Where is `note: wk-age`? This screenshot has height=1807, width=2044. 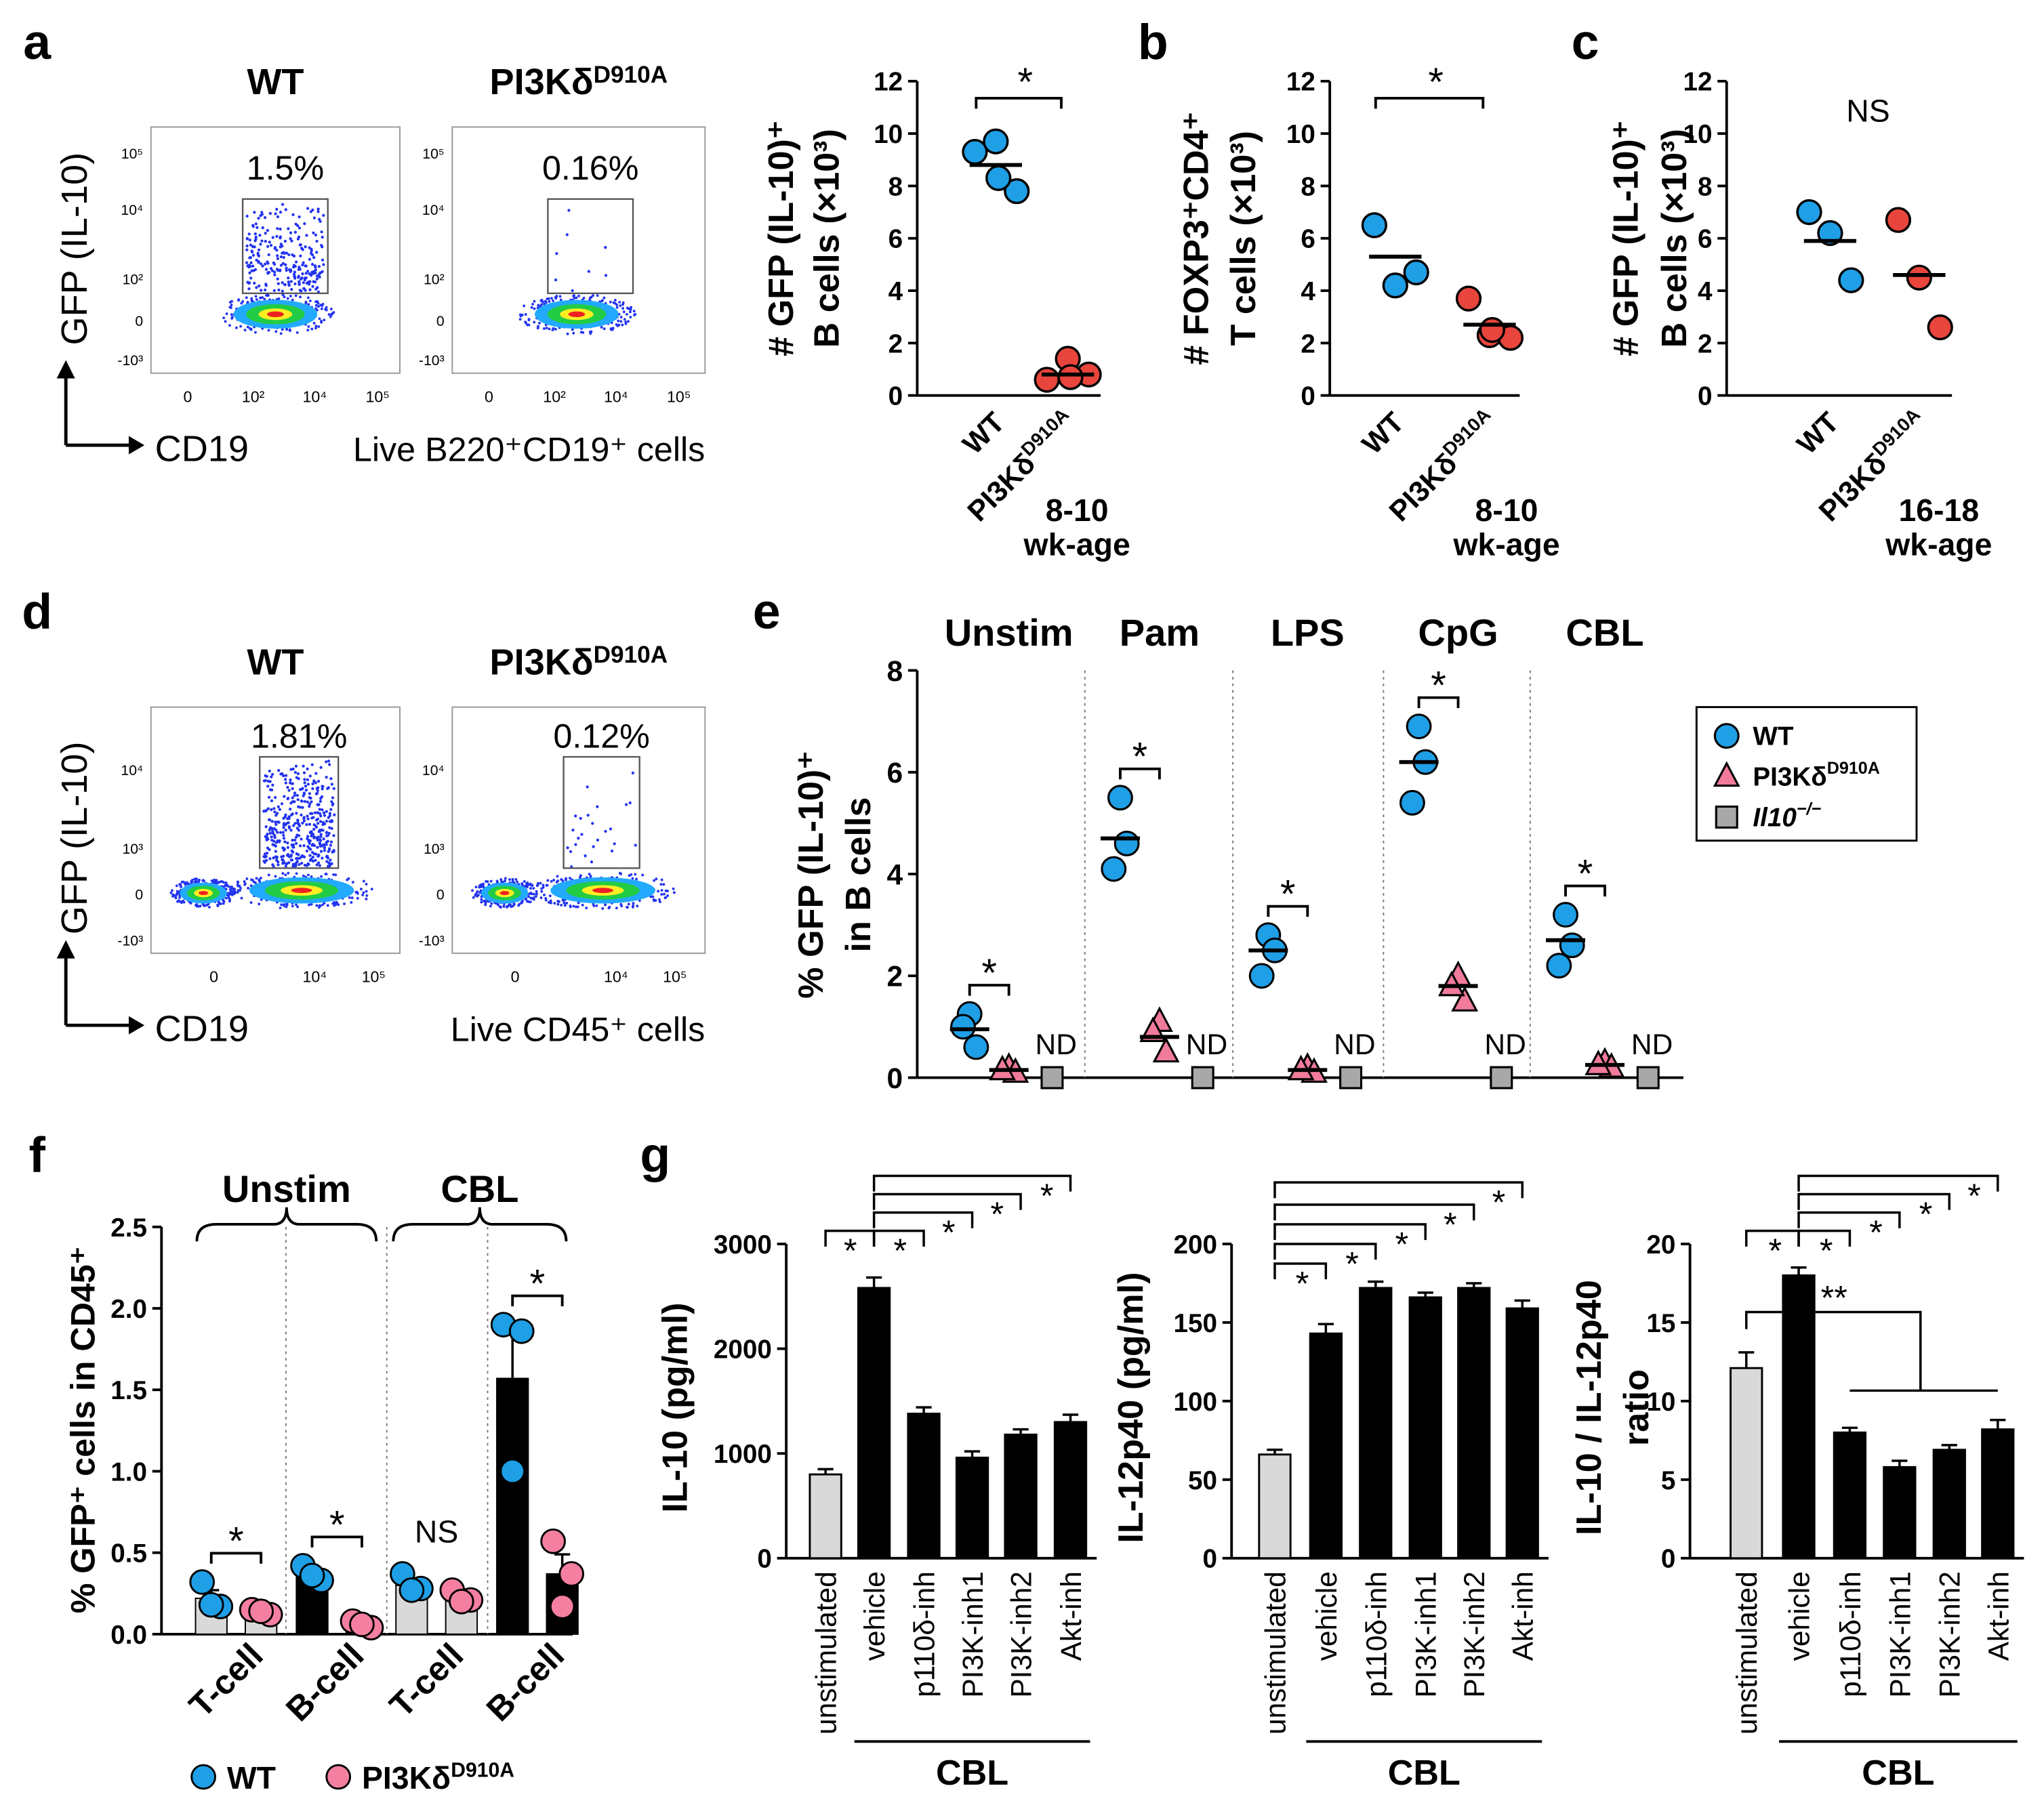 note: wk-age is located at coordinates (1506, 544).